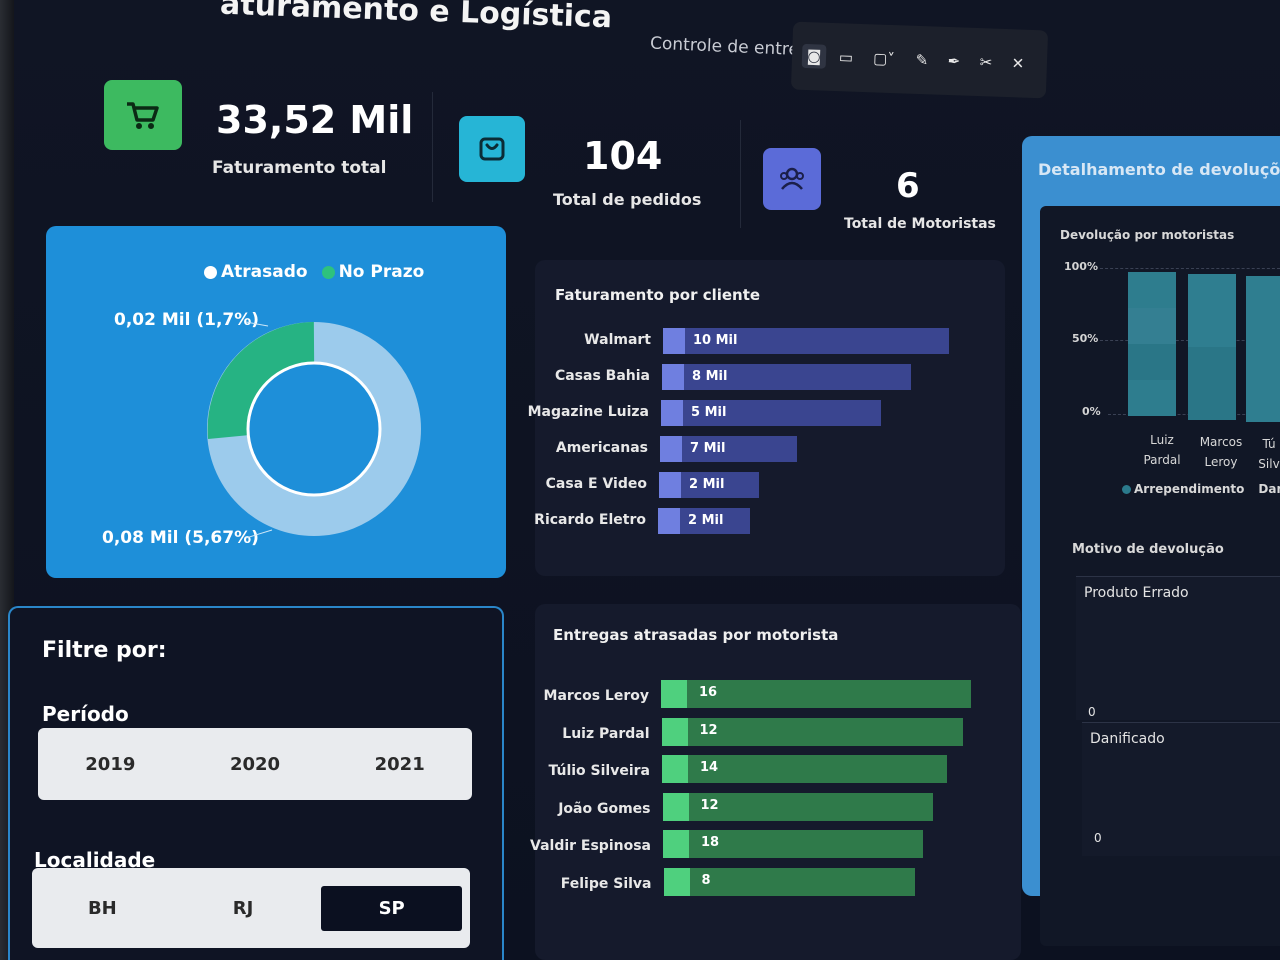 This screenshot has height=960, width=1280. I want to click on period-option-2021: 2021, so click(399, 764).